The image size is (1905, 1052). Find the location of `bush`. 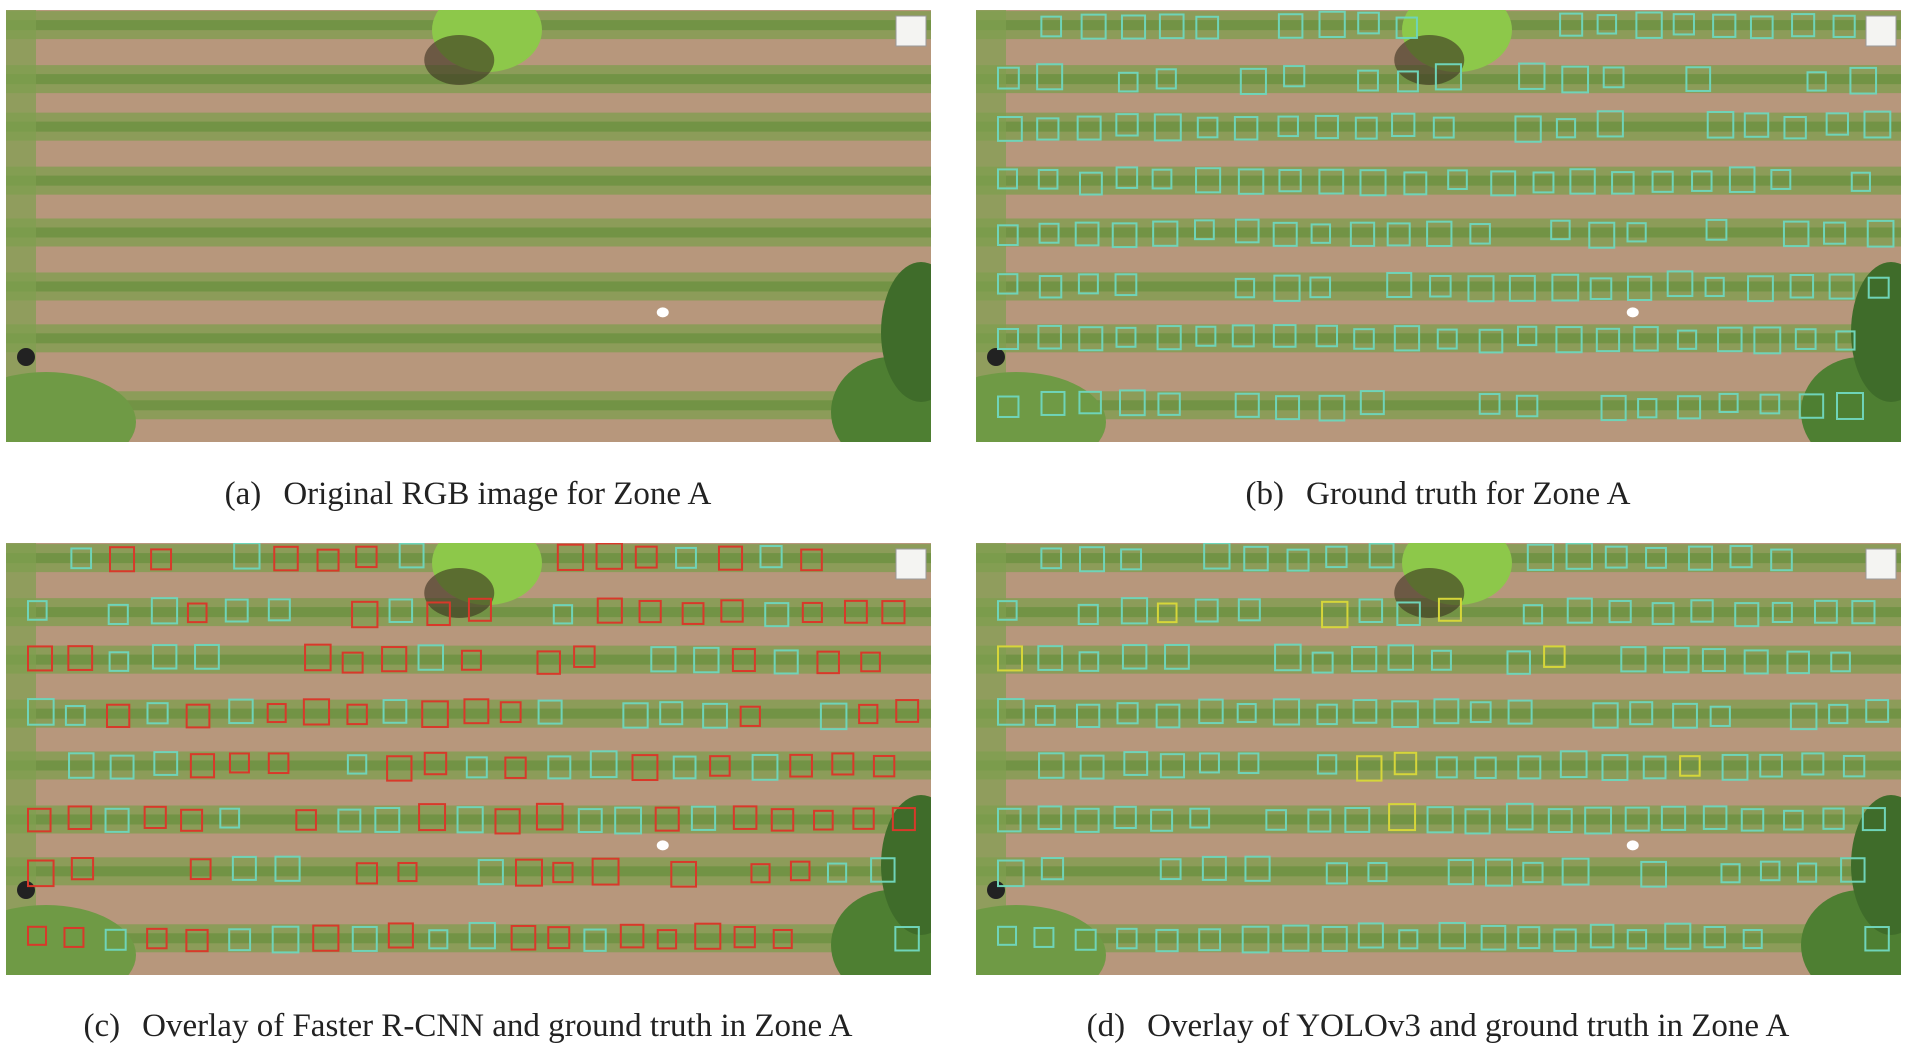

bush is located at coordinates (906, 332).